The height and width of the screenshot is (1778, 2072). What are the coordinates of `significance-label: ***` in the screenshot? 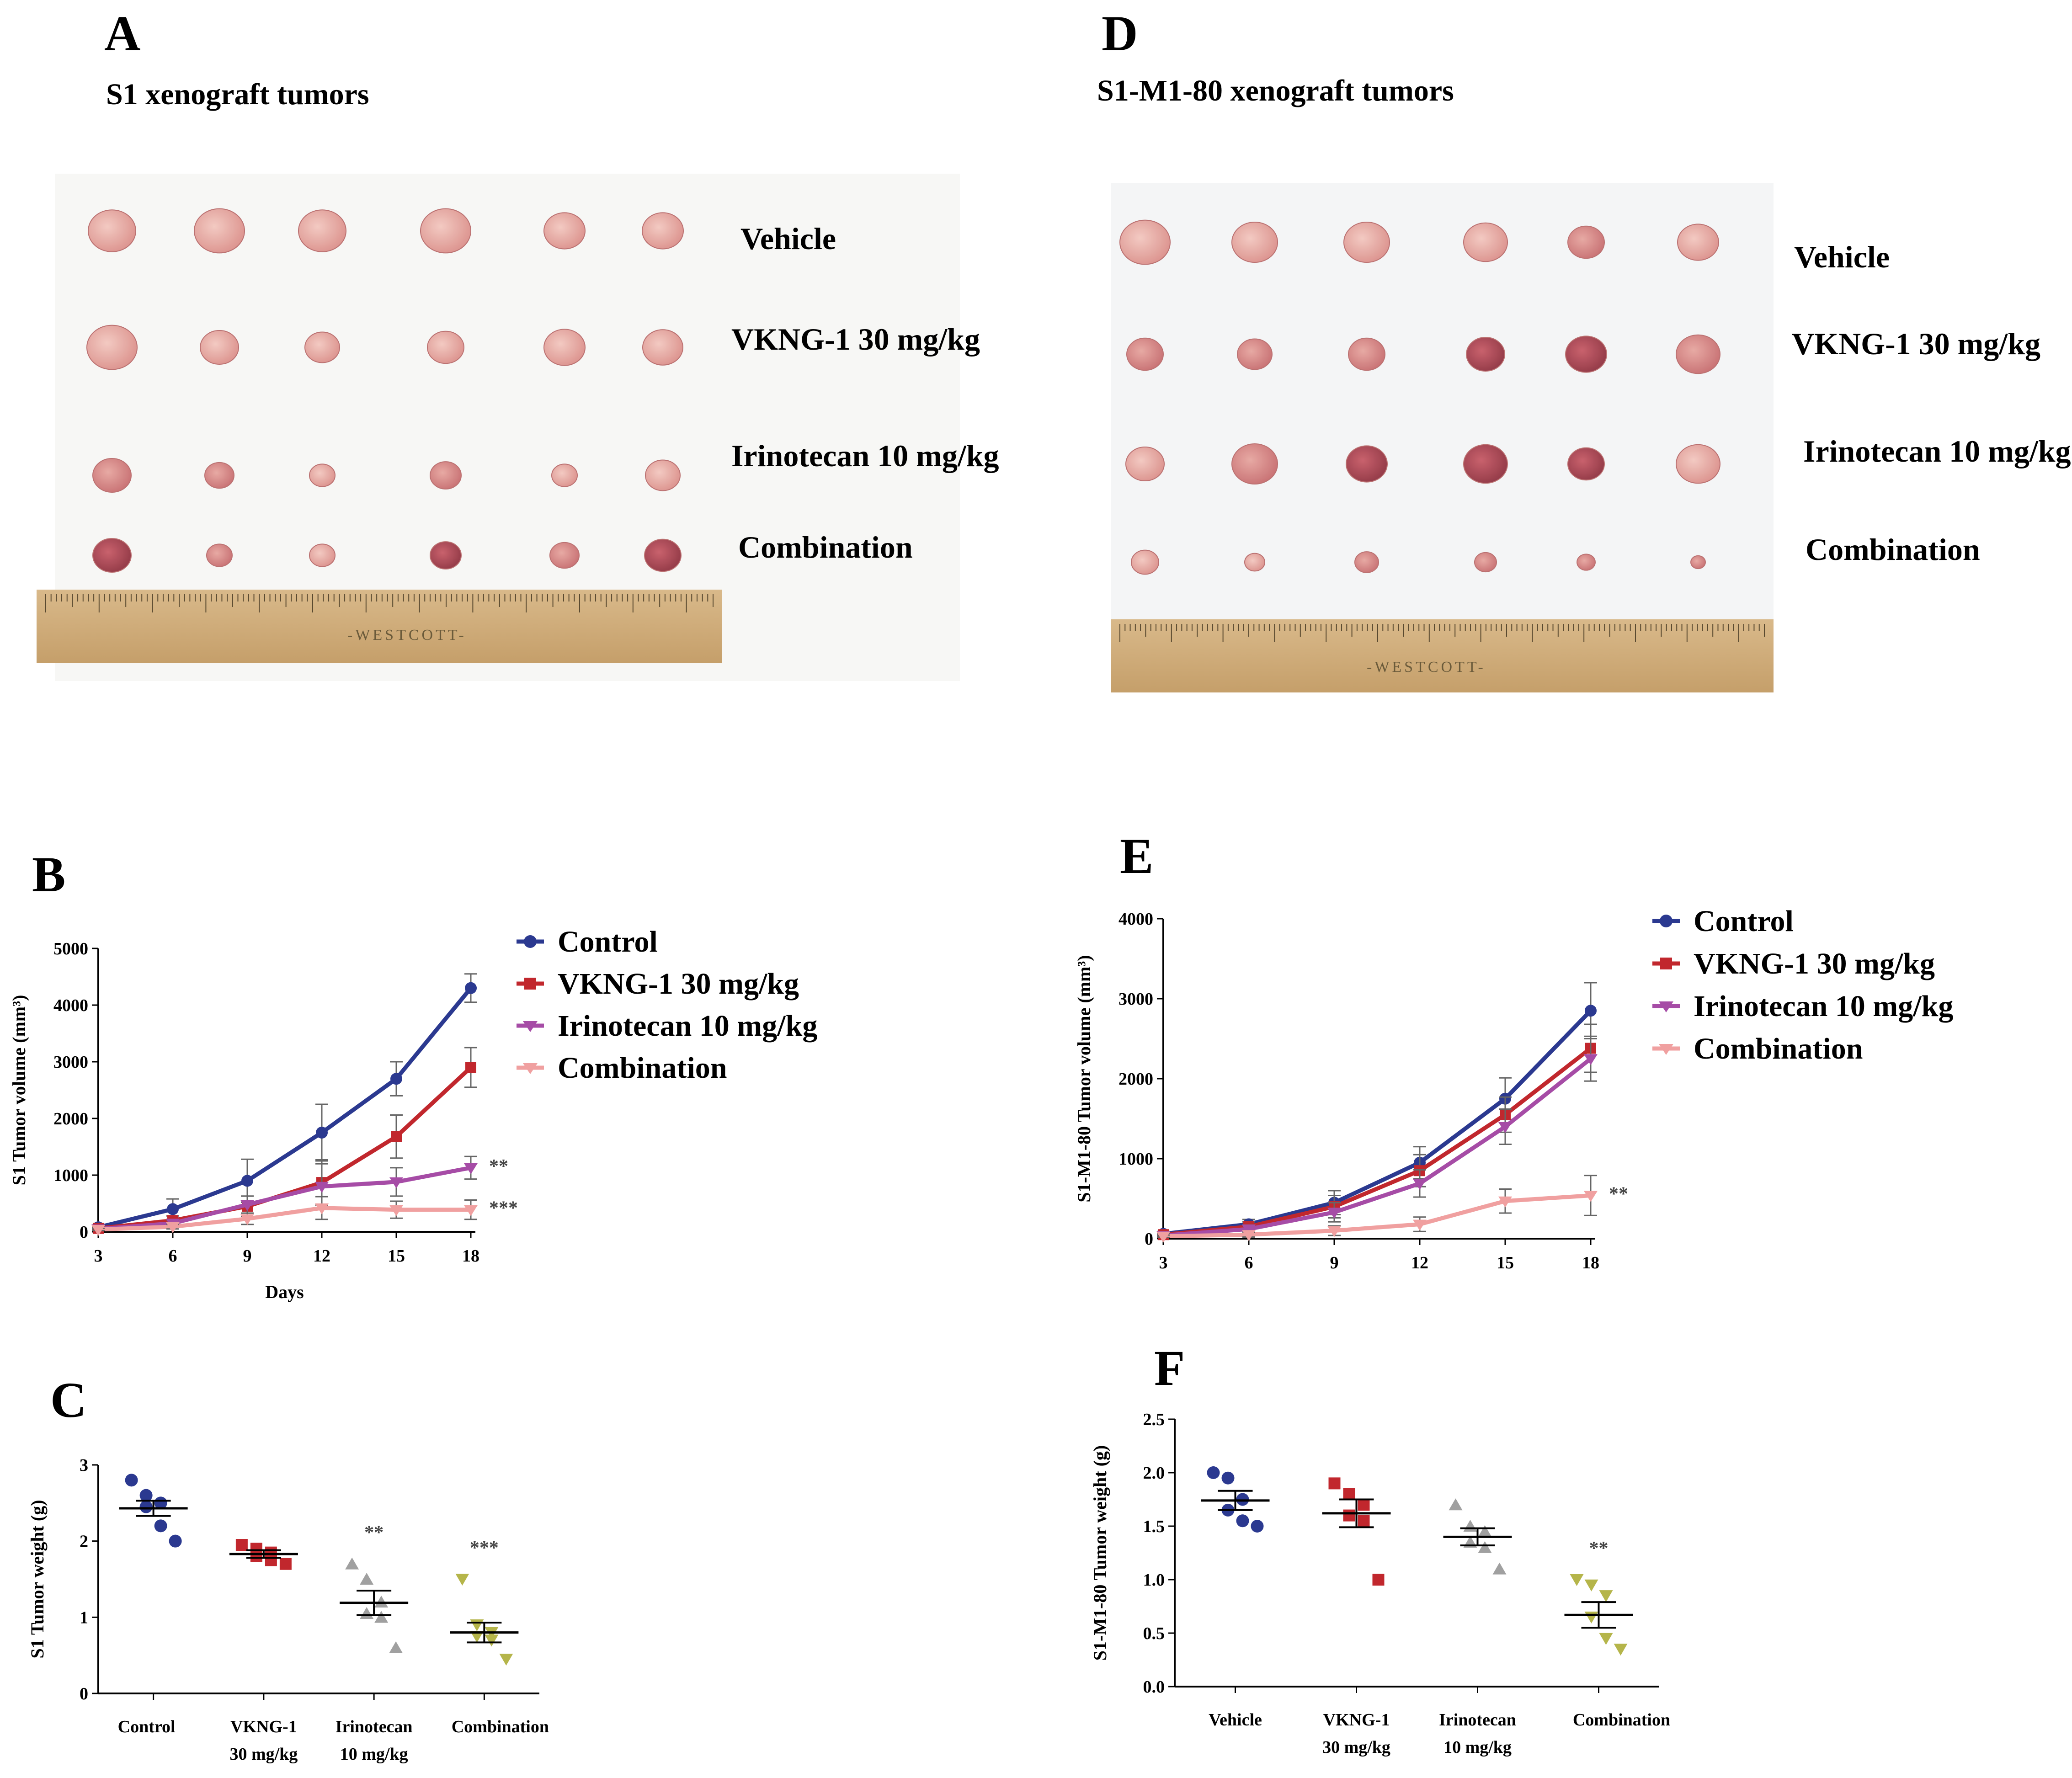 It's located at (485, 1548).